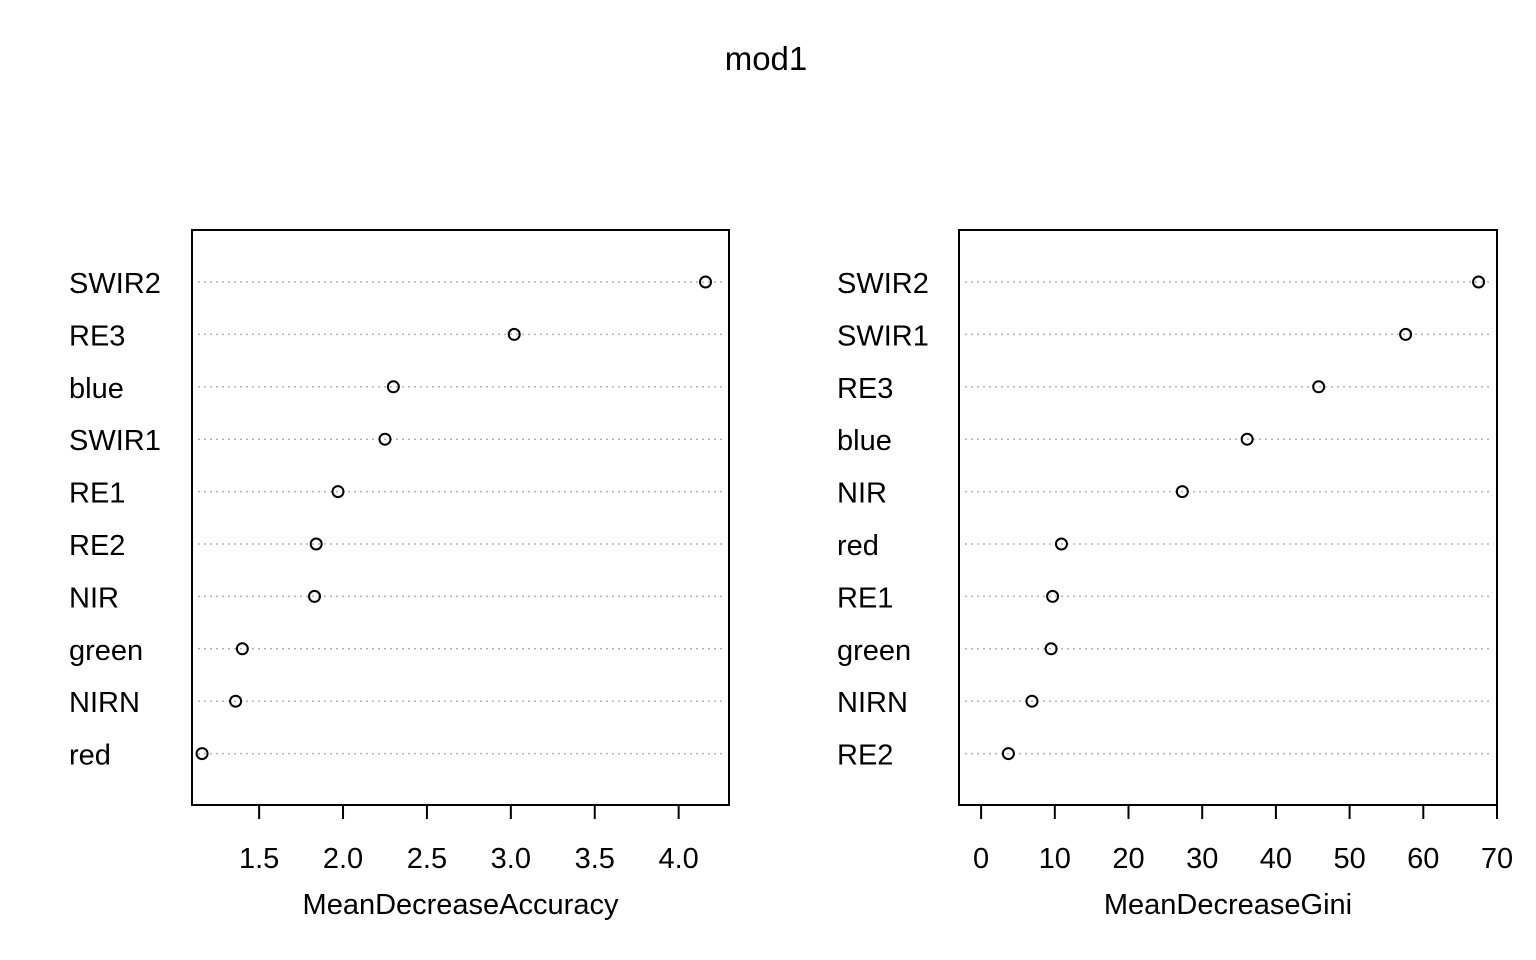 The image size is (1536, 960). I want to click on x-tick-label: 4.0, so click(678, 859).